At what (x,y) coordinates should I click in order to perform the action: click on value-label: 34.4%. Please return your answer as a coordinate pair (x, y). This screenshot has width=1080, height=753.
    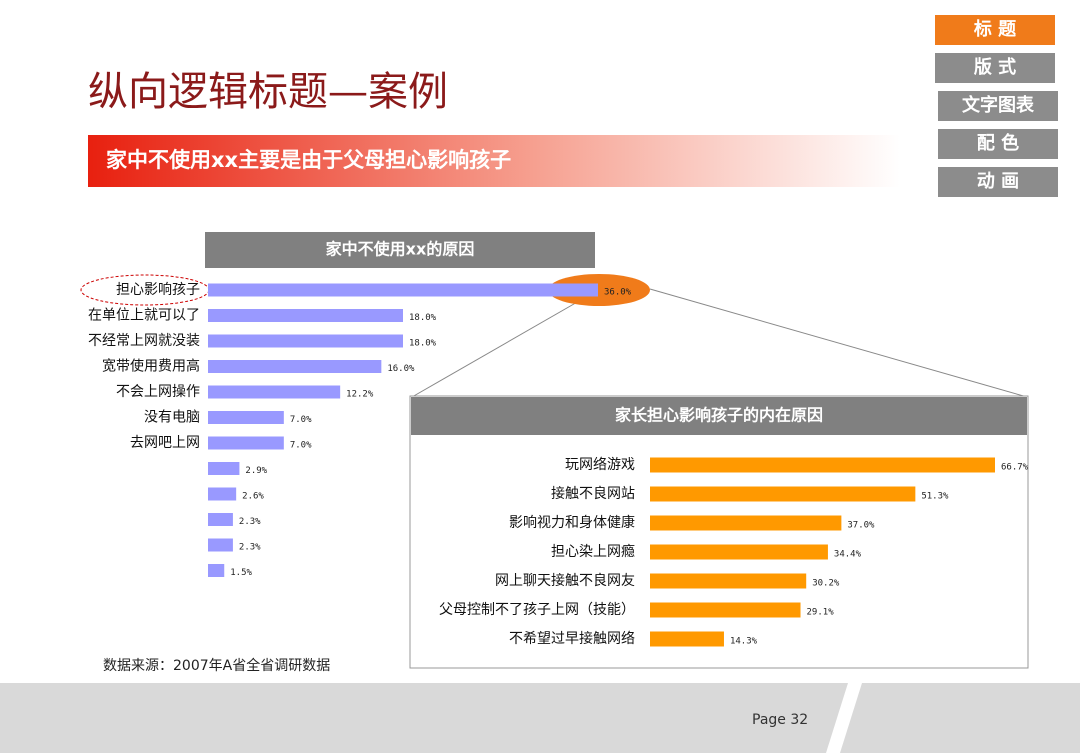
    Looking at the image, I should click on (848, 555).